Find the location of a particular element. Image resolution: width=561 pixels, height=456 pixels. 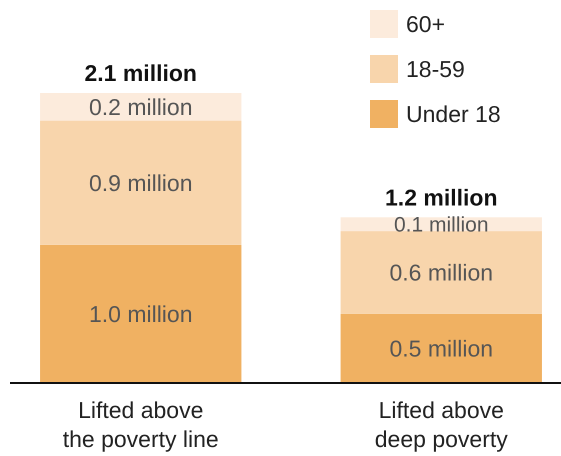

data-label: 0.5 million is located at coordinates (441, 349).